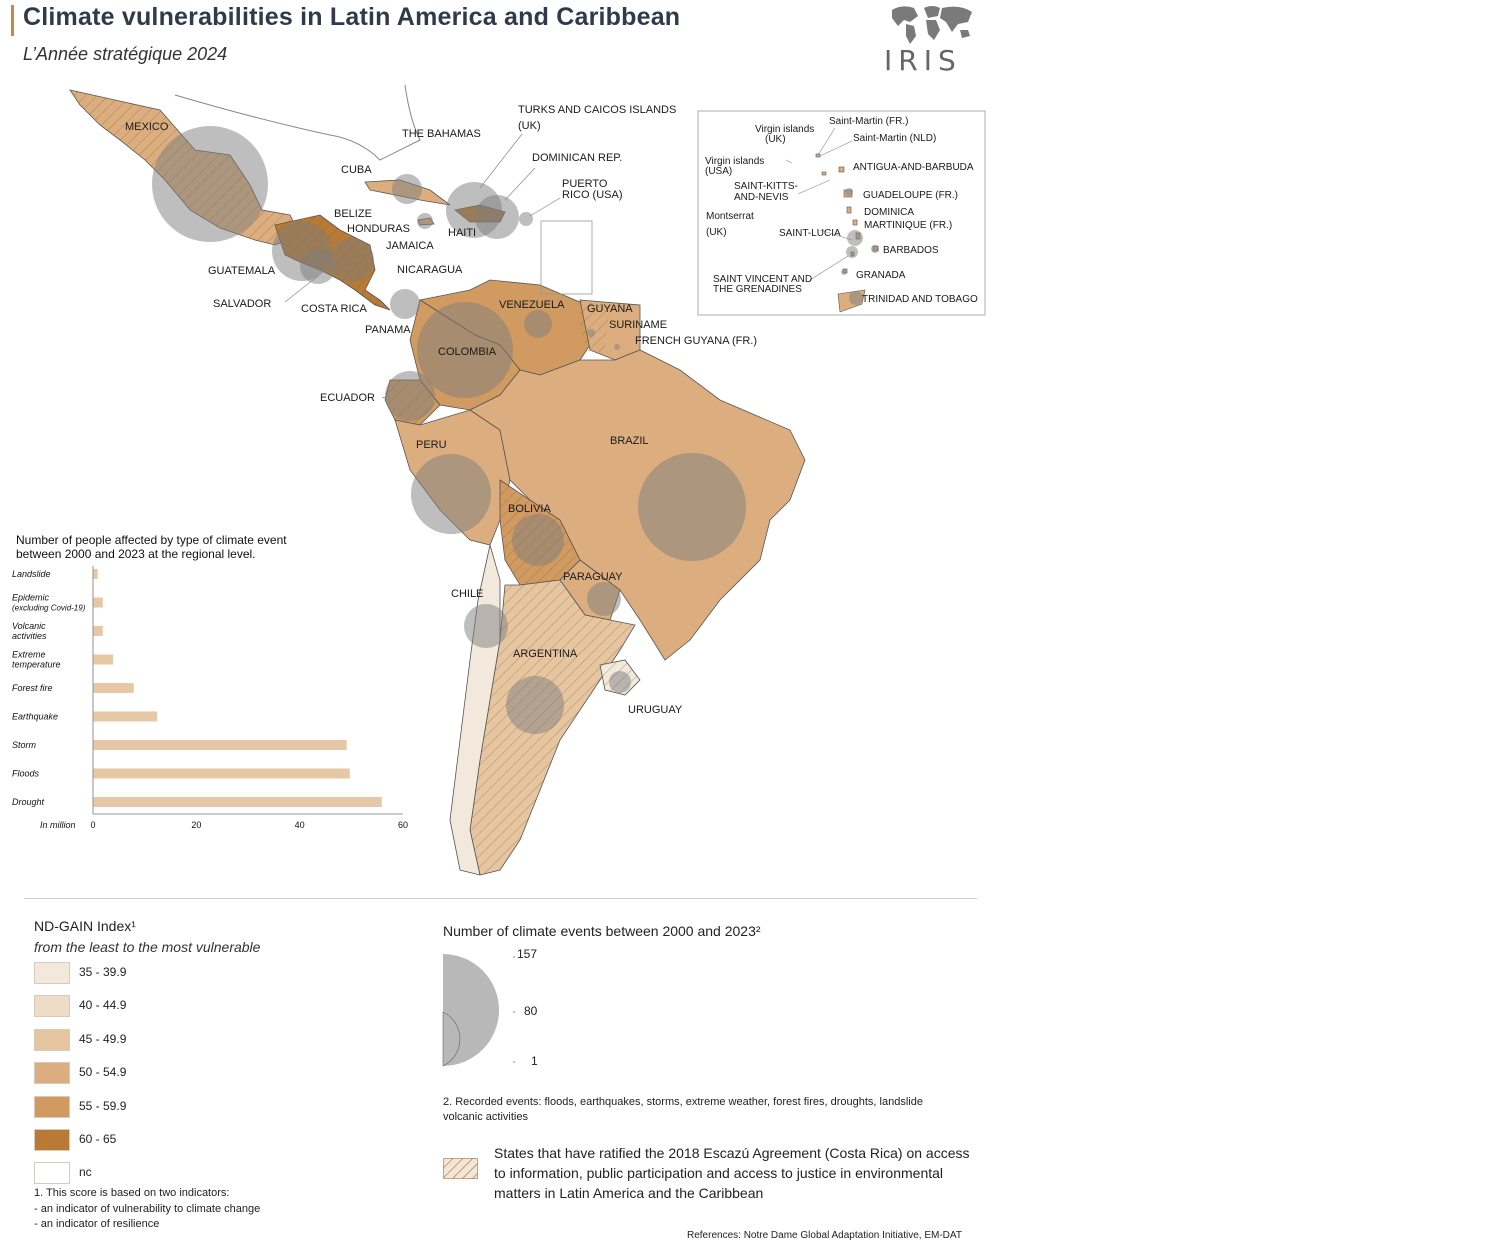 The height and width of the screenshot is (1259, 1512). Describe the element at coordinates (471, 1010) in the screenshot. I see `events-legend-circle-large` at that location.